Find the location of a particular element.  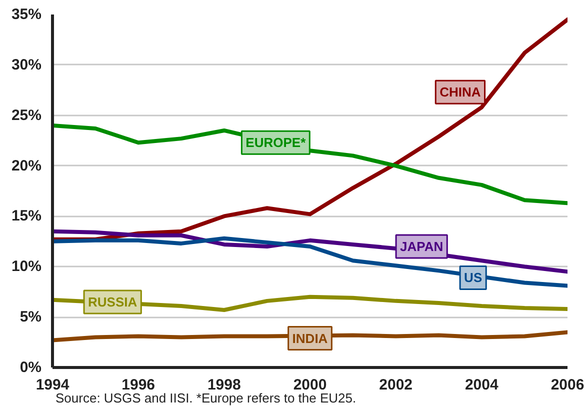

y-tick-label: 20% is located at coordinates (26, 165).